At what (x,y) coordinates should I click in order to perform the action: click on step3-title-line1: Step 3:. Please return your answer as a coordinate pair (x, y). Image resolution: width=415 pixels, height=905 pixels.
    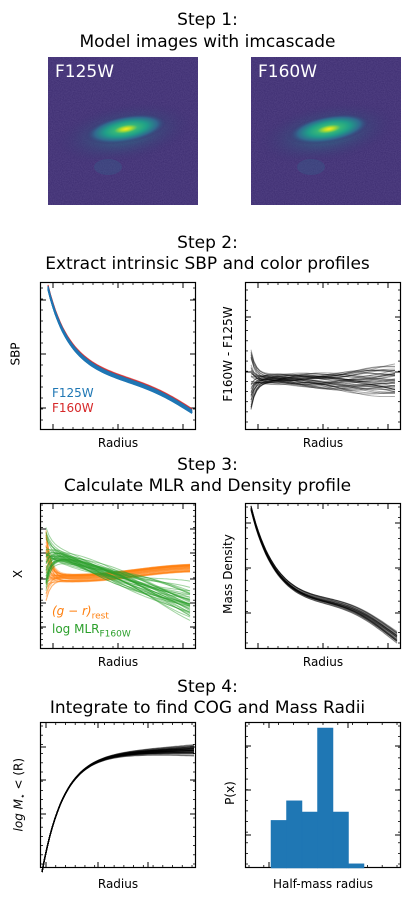
    Looking at the image, I should click on (207, 465).